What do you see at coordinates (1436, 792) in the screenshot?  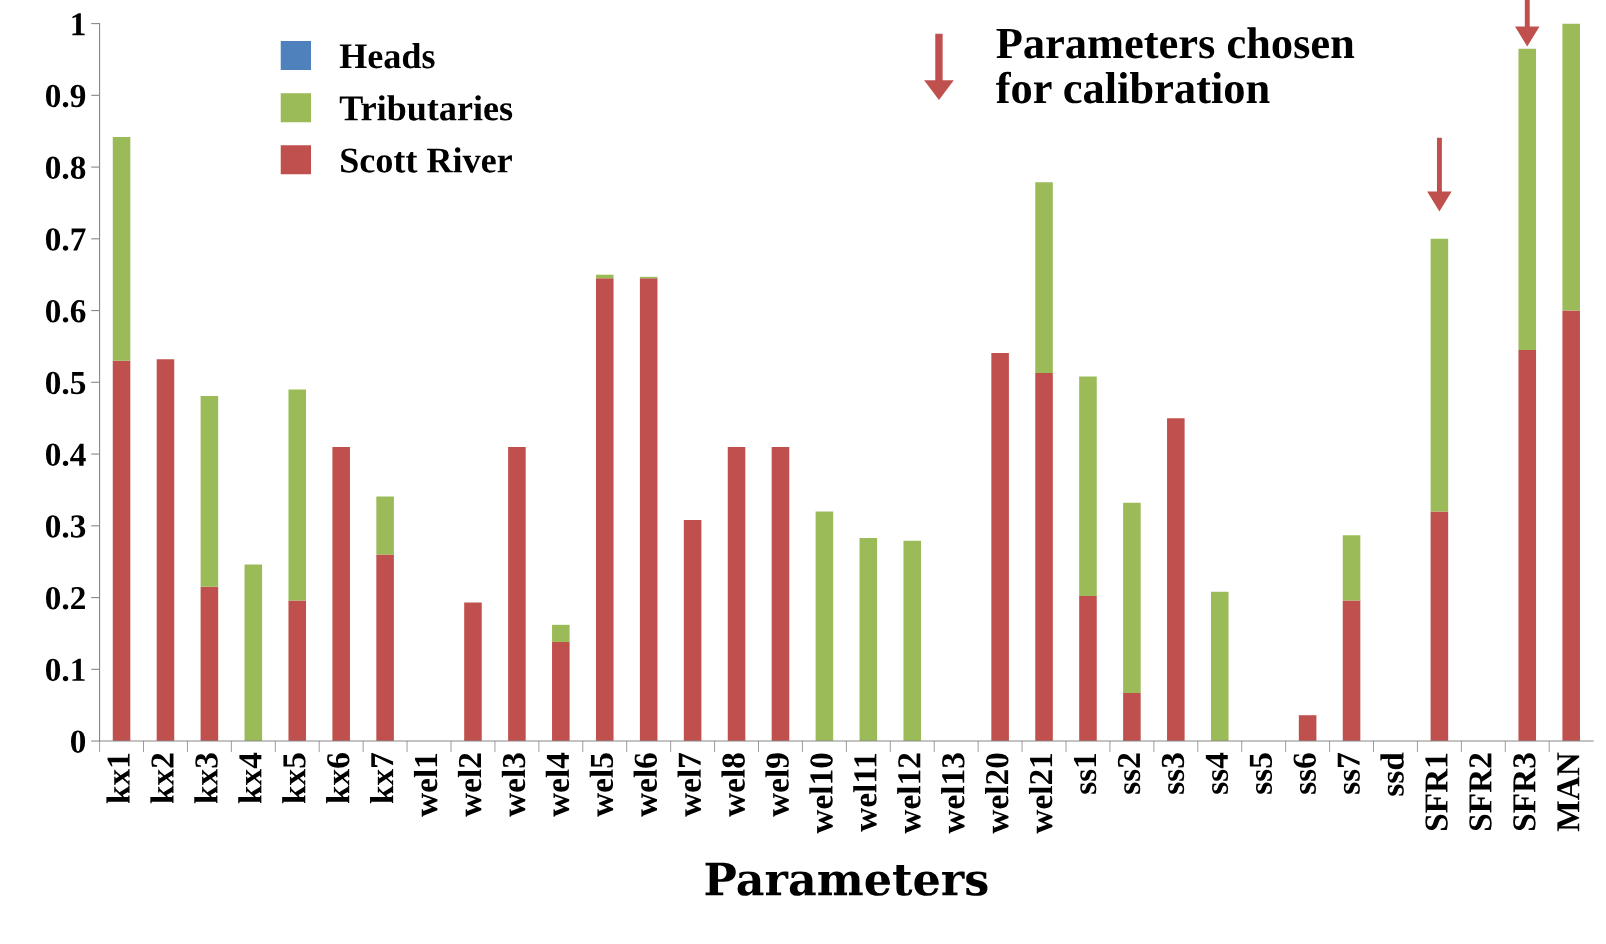 I see `x-tick-label: SFR1` at bounding box center [1436, 792].